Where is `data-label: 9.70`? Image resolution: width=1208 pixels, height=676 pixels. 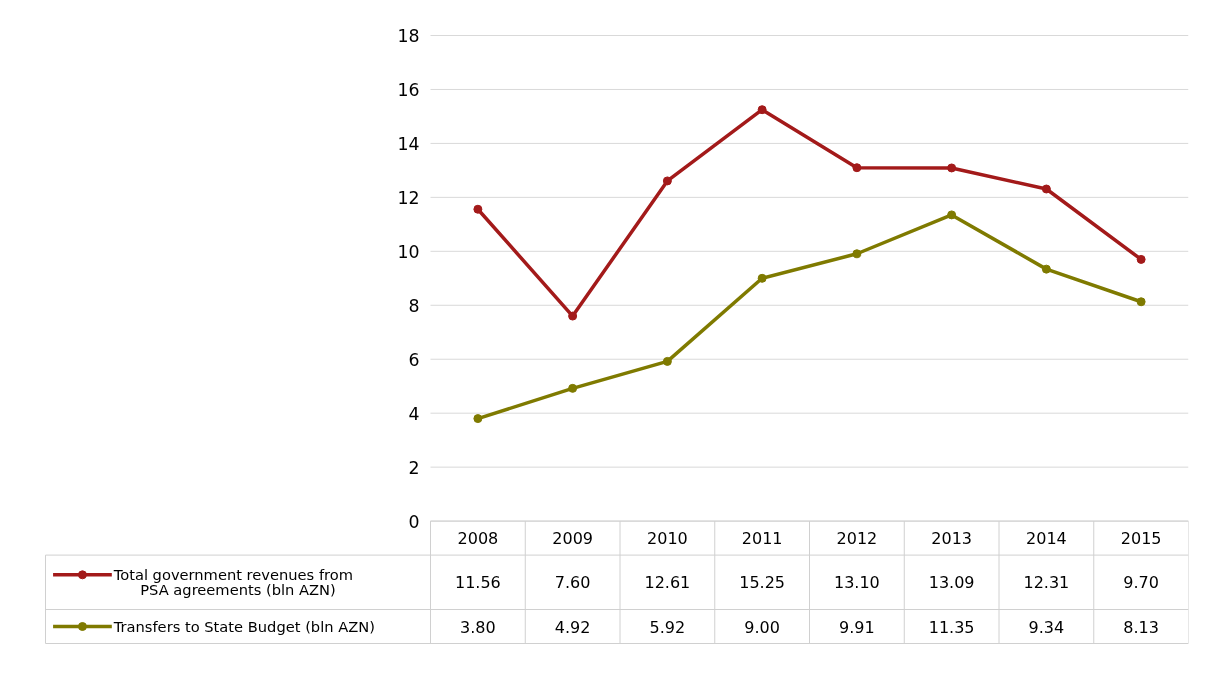 data-label: 9.70 is located at coordinates (1141, 583).